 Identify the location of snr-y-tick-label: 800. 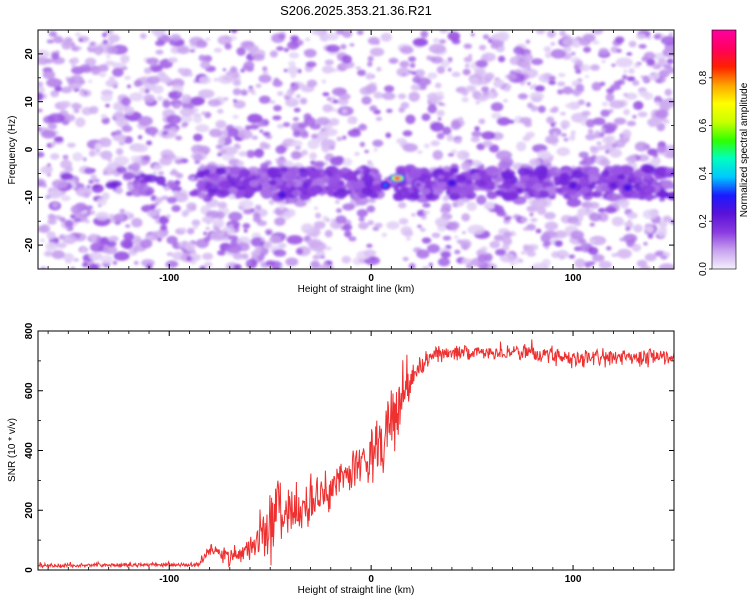
(29, 330).